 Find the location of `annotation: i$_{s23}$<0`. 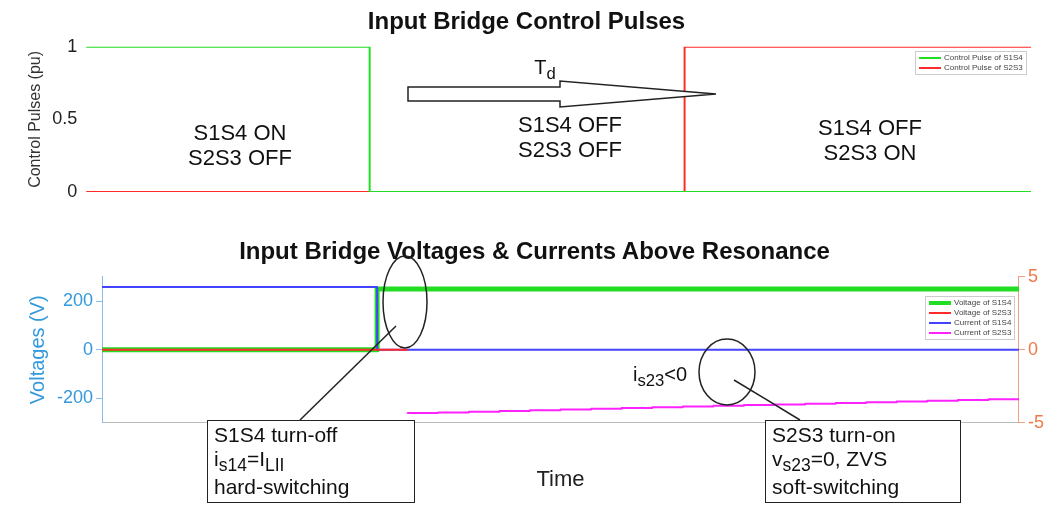

annotation: i$_{s23}$<0 is located at coordinates (660, 377).